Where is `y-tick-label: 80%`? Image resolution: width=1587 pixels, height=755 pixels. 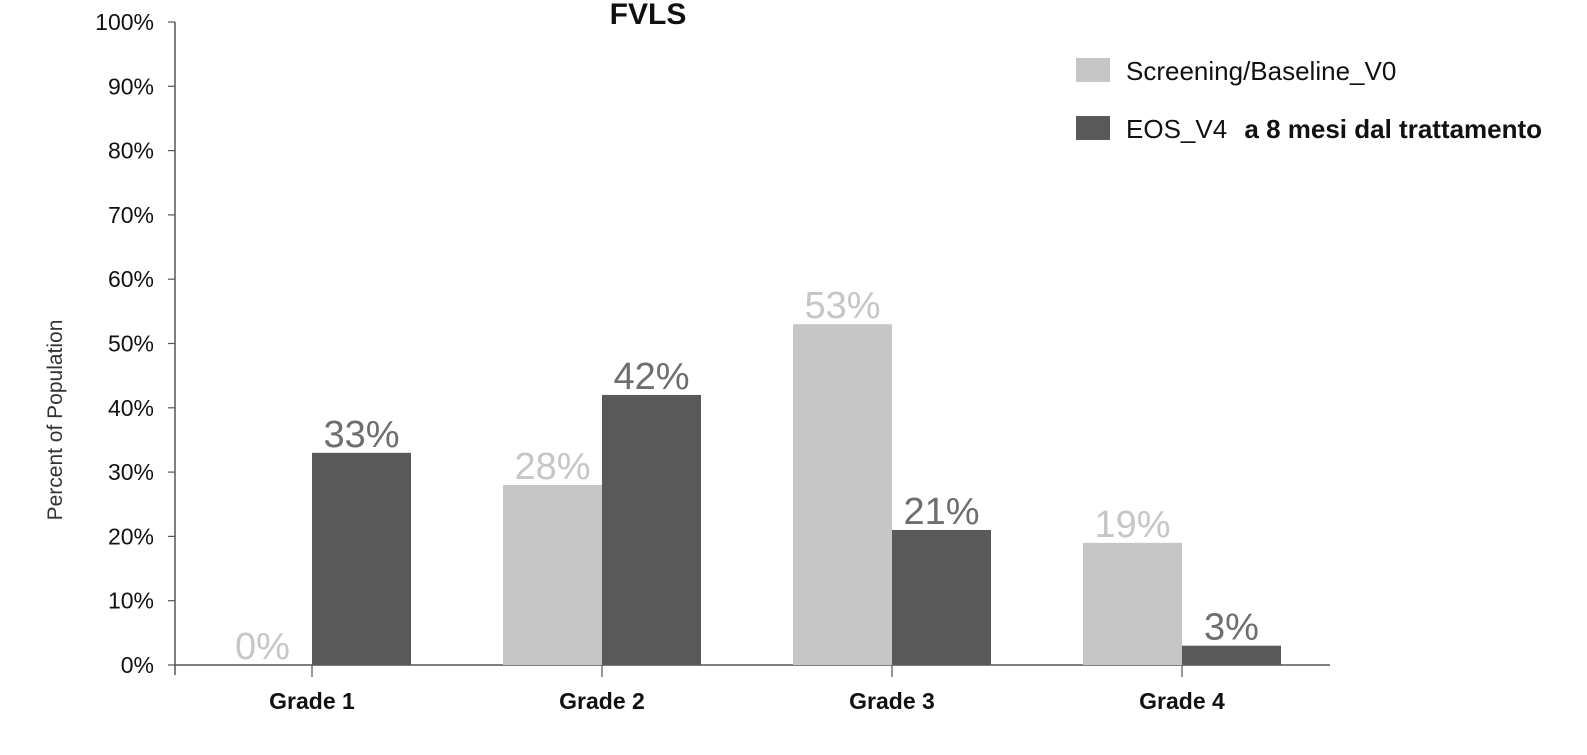
y-tick-label: 80% is located at coordinates (131, 151).